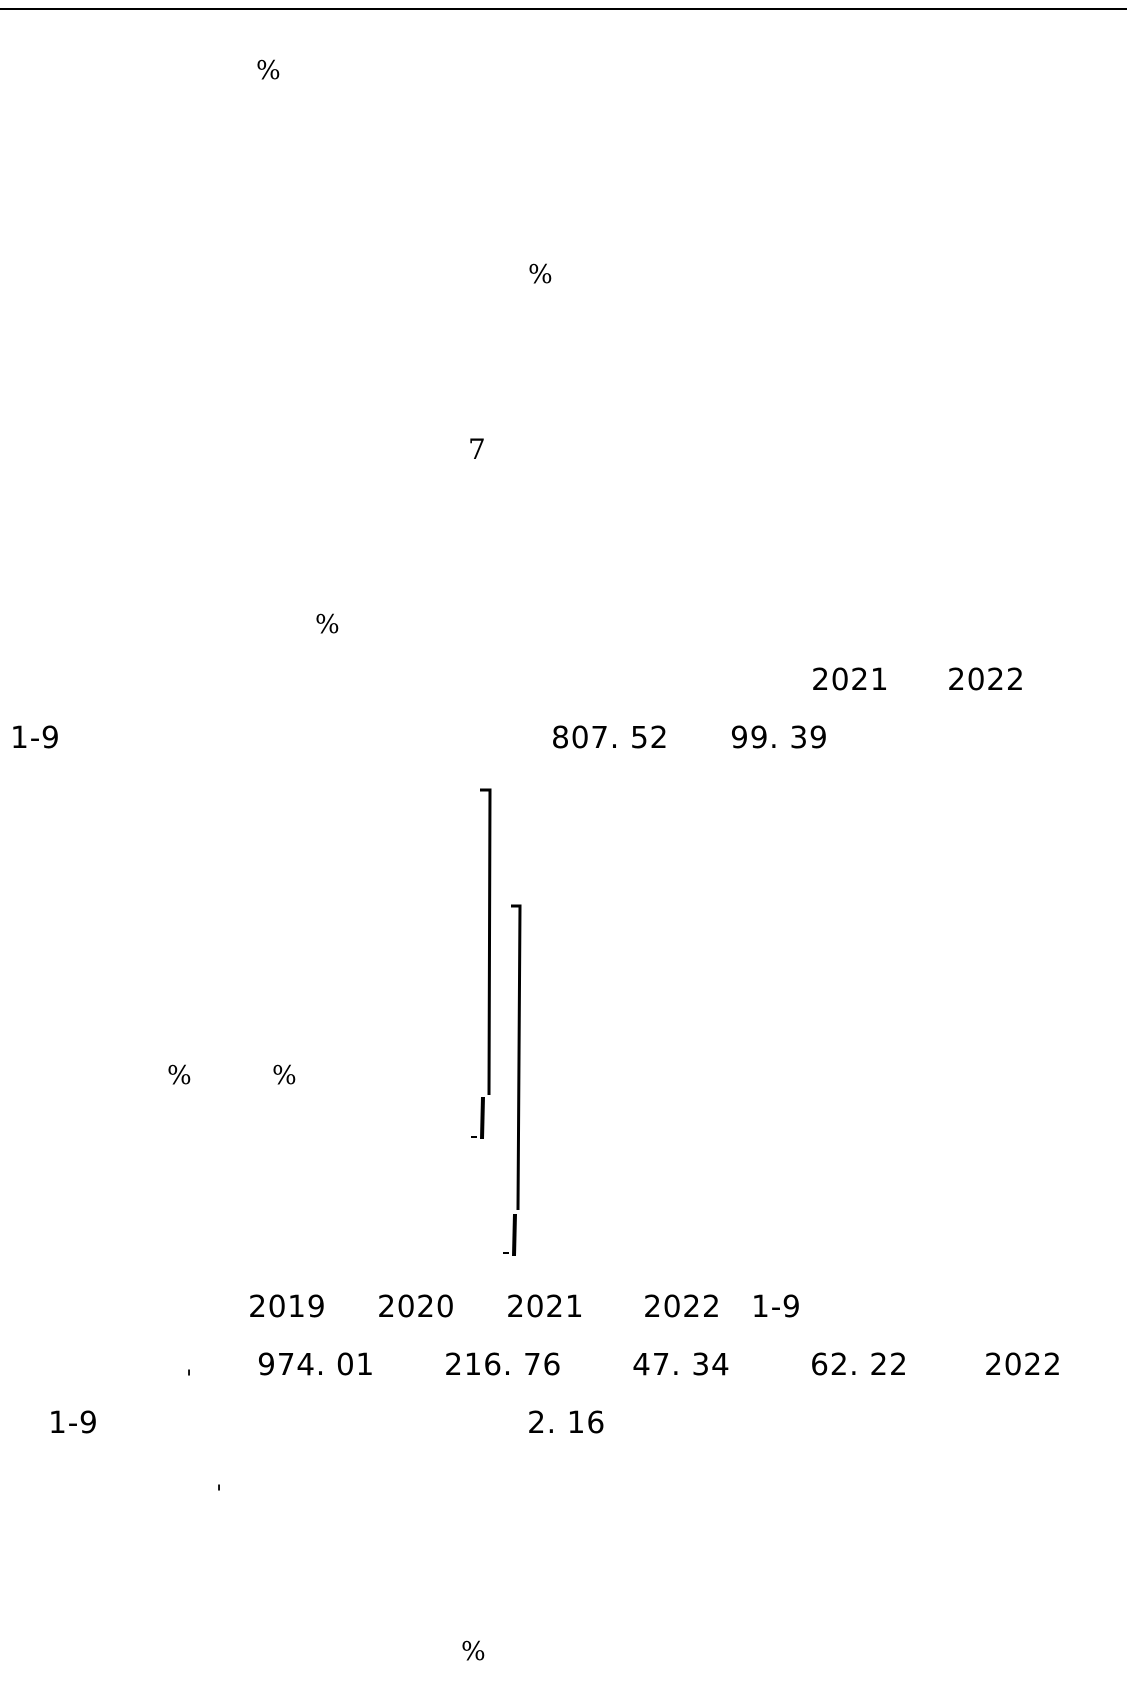 The width and height of the screenshot is (1127, 1681). What do you see at coordinates (477, 449) in the screenshot?
I see `isolated-number: 7` at bounding box center [477, 449].